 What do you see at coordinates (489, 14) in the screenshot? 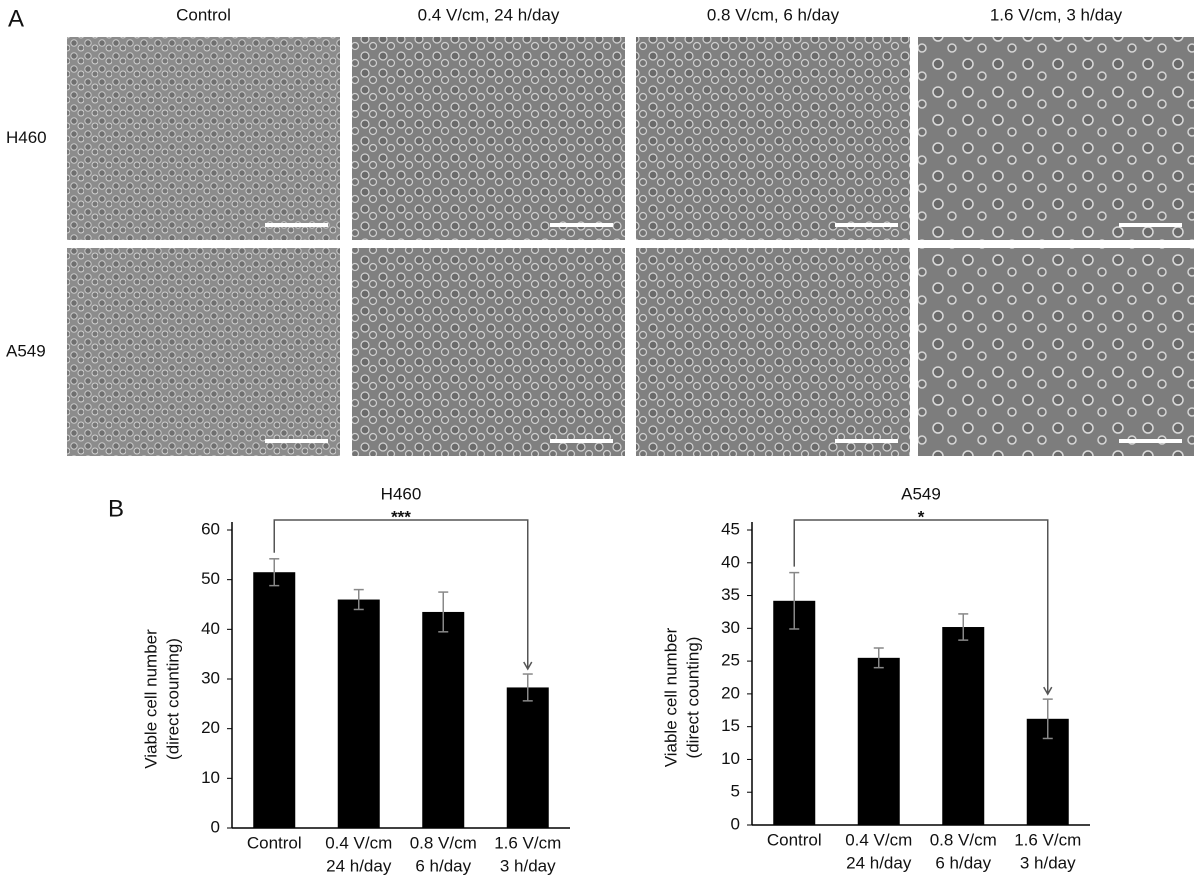
I see `column-header: 0.4 V/cm, 24 h/day` at bounding box center [489, 14].